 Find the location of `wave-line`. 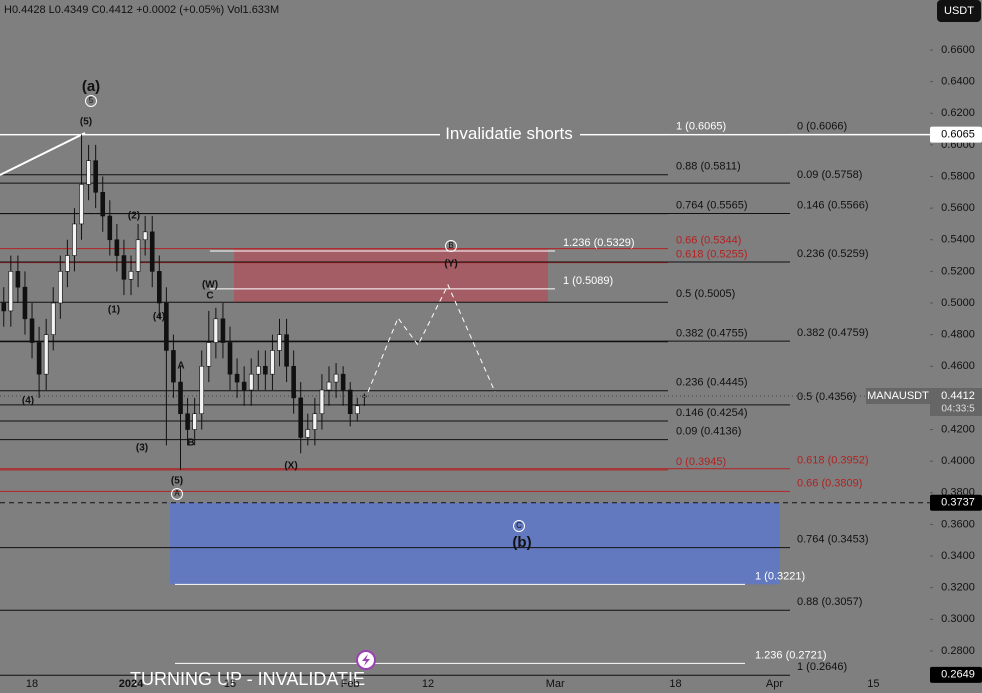

wave-line is located at coordinates (43, 154).